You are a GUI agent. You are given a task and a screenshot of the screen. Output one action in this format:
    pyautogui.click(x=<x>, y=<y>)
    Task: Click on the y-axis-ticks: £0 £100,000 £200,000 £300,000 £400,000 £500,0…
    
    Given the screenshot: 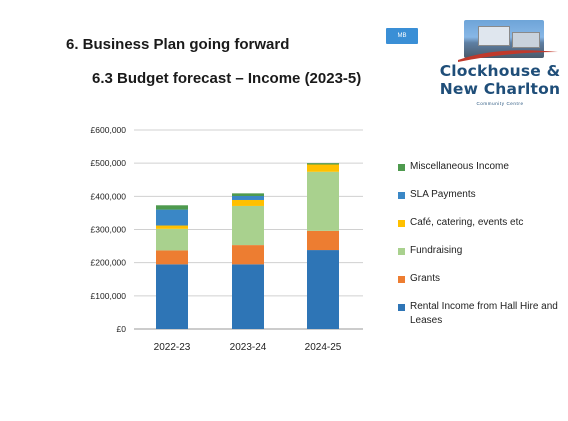 What is the action you would take?
    pyautogui.click(x=109, y=229)
    